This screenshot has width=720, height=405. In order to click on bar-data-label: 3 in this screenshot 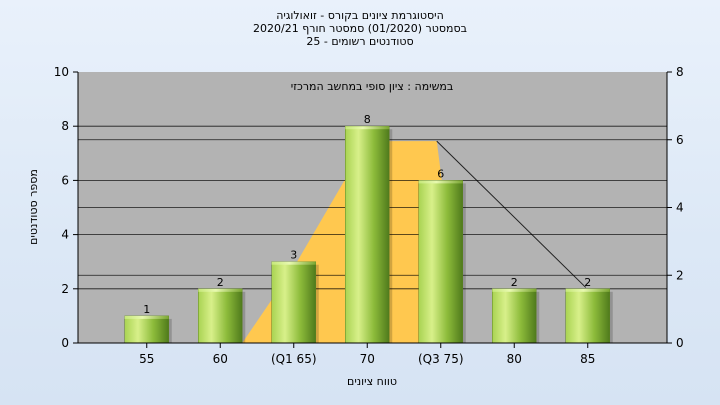, I will do `click(293, 255)`.